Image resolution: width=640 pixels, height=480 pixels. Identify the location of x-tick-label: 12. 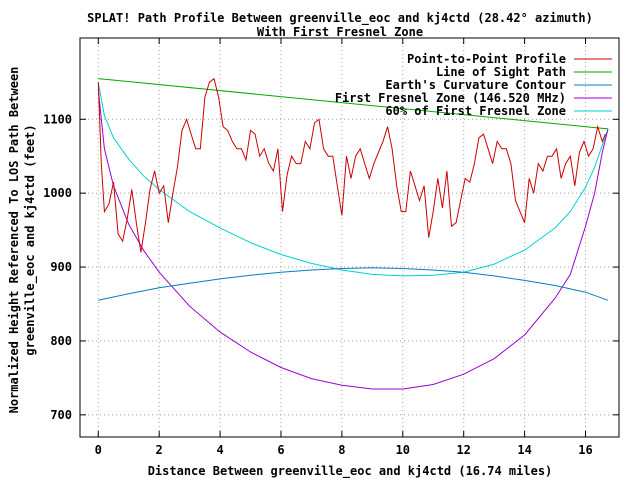
(463, 450).